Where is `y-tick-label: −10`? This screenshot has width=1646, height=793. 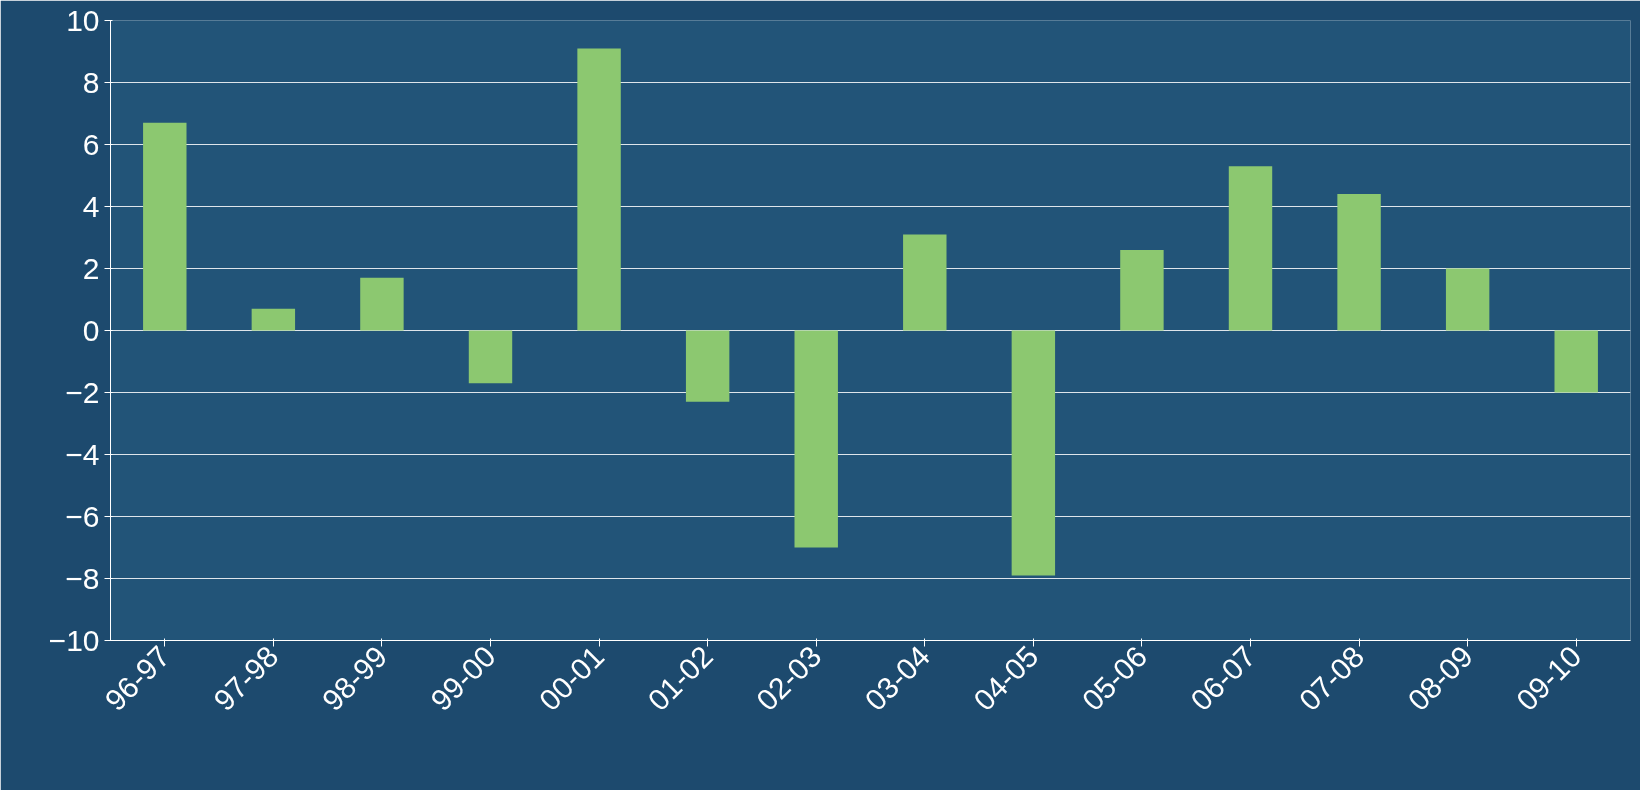
y-tick-label: −10 is located at coordinates (74, 640).